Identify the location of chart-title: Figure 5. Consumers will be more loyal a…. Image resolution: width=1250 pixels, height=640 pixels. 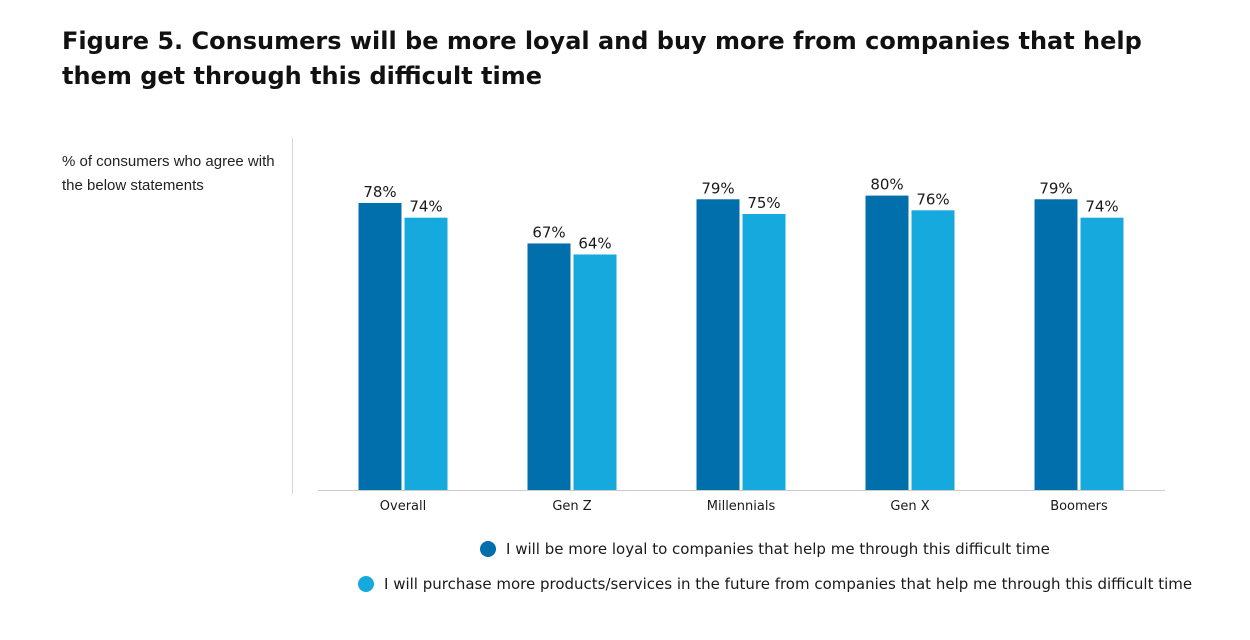
(602, 58).